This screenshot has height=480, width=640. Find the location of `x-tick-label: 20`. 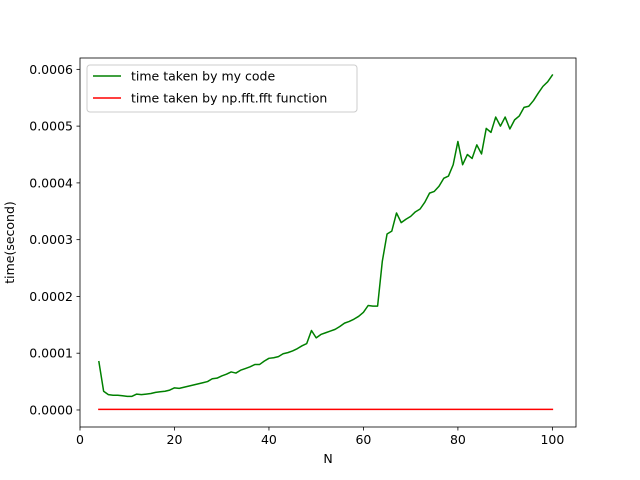

x-tick-label: 20 is located at coordinates (175, 439).